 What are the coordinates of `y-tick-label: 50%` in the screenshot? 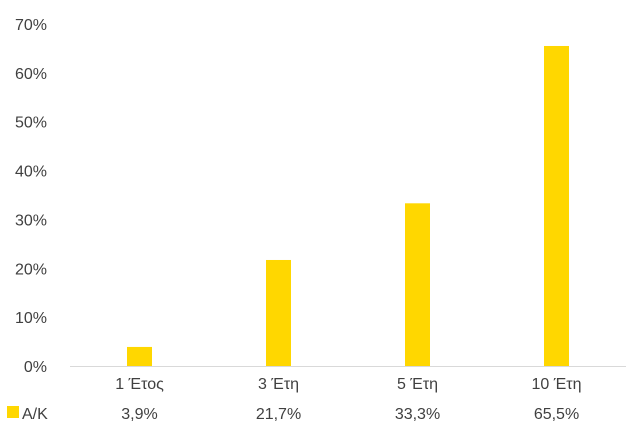 It's located at (31, 123).